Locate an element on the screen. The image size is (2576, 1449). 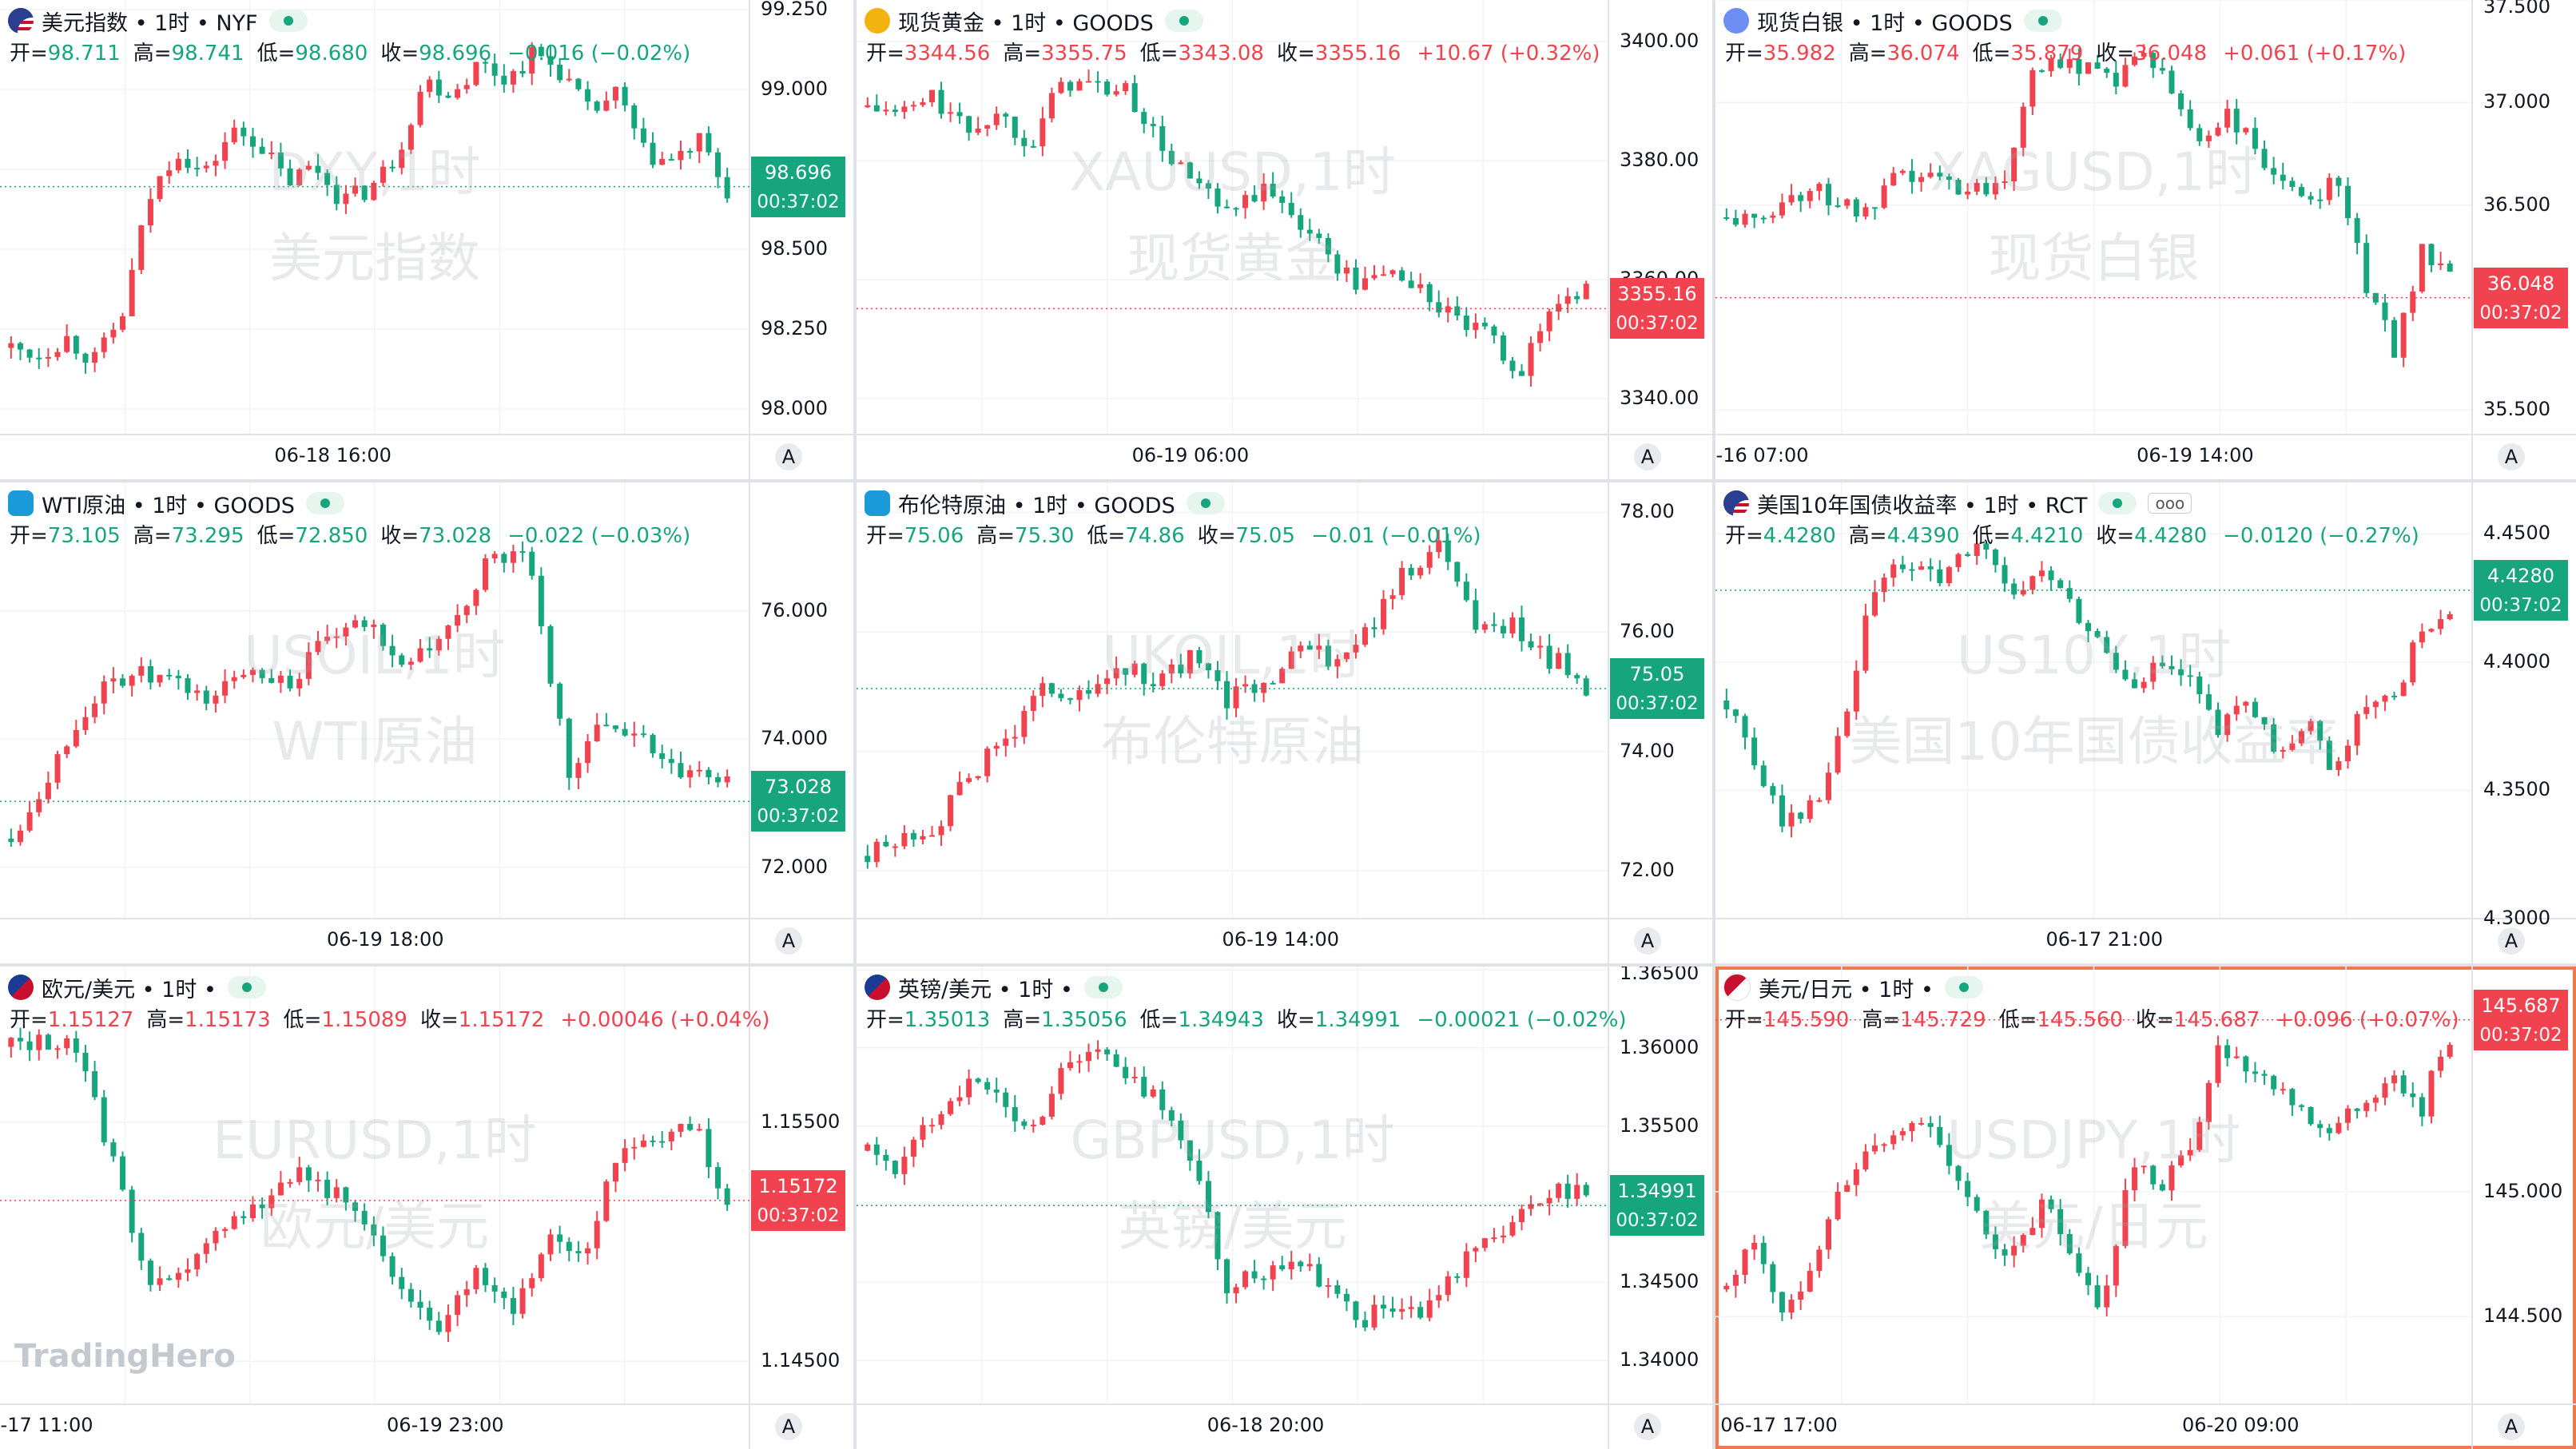
symbol-header: 美元/日元 • 1时 • is located at coordinates (1853, 987).